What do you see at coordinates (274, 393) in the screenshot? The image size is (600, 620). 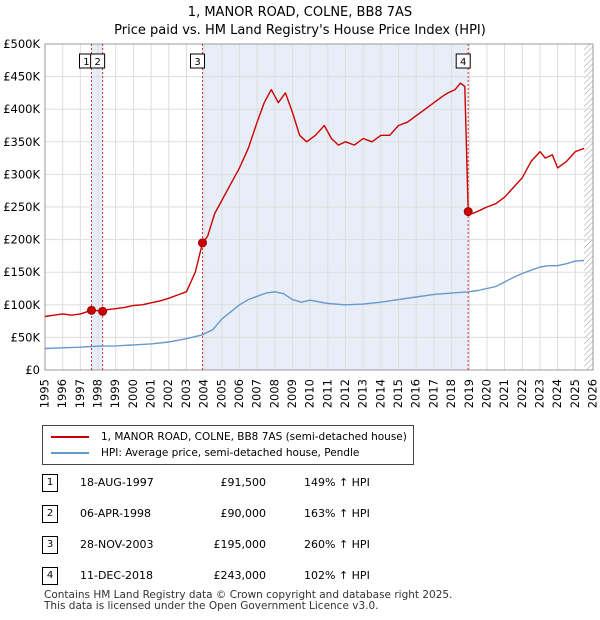 I see `x-tick-label: 2008` at bounding box center [274, 393].